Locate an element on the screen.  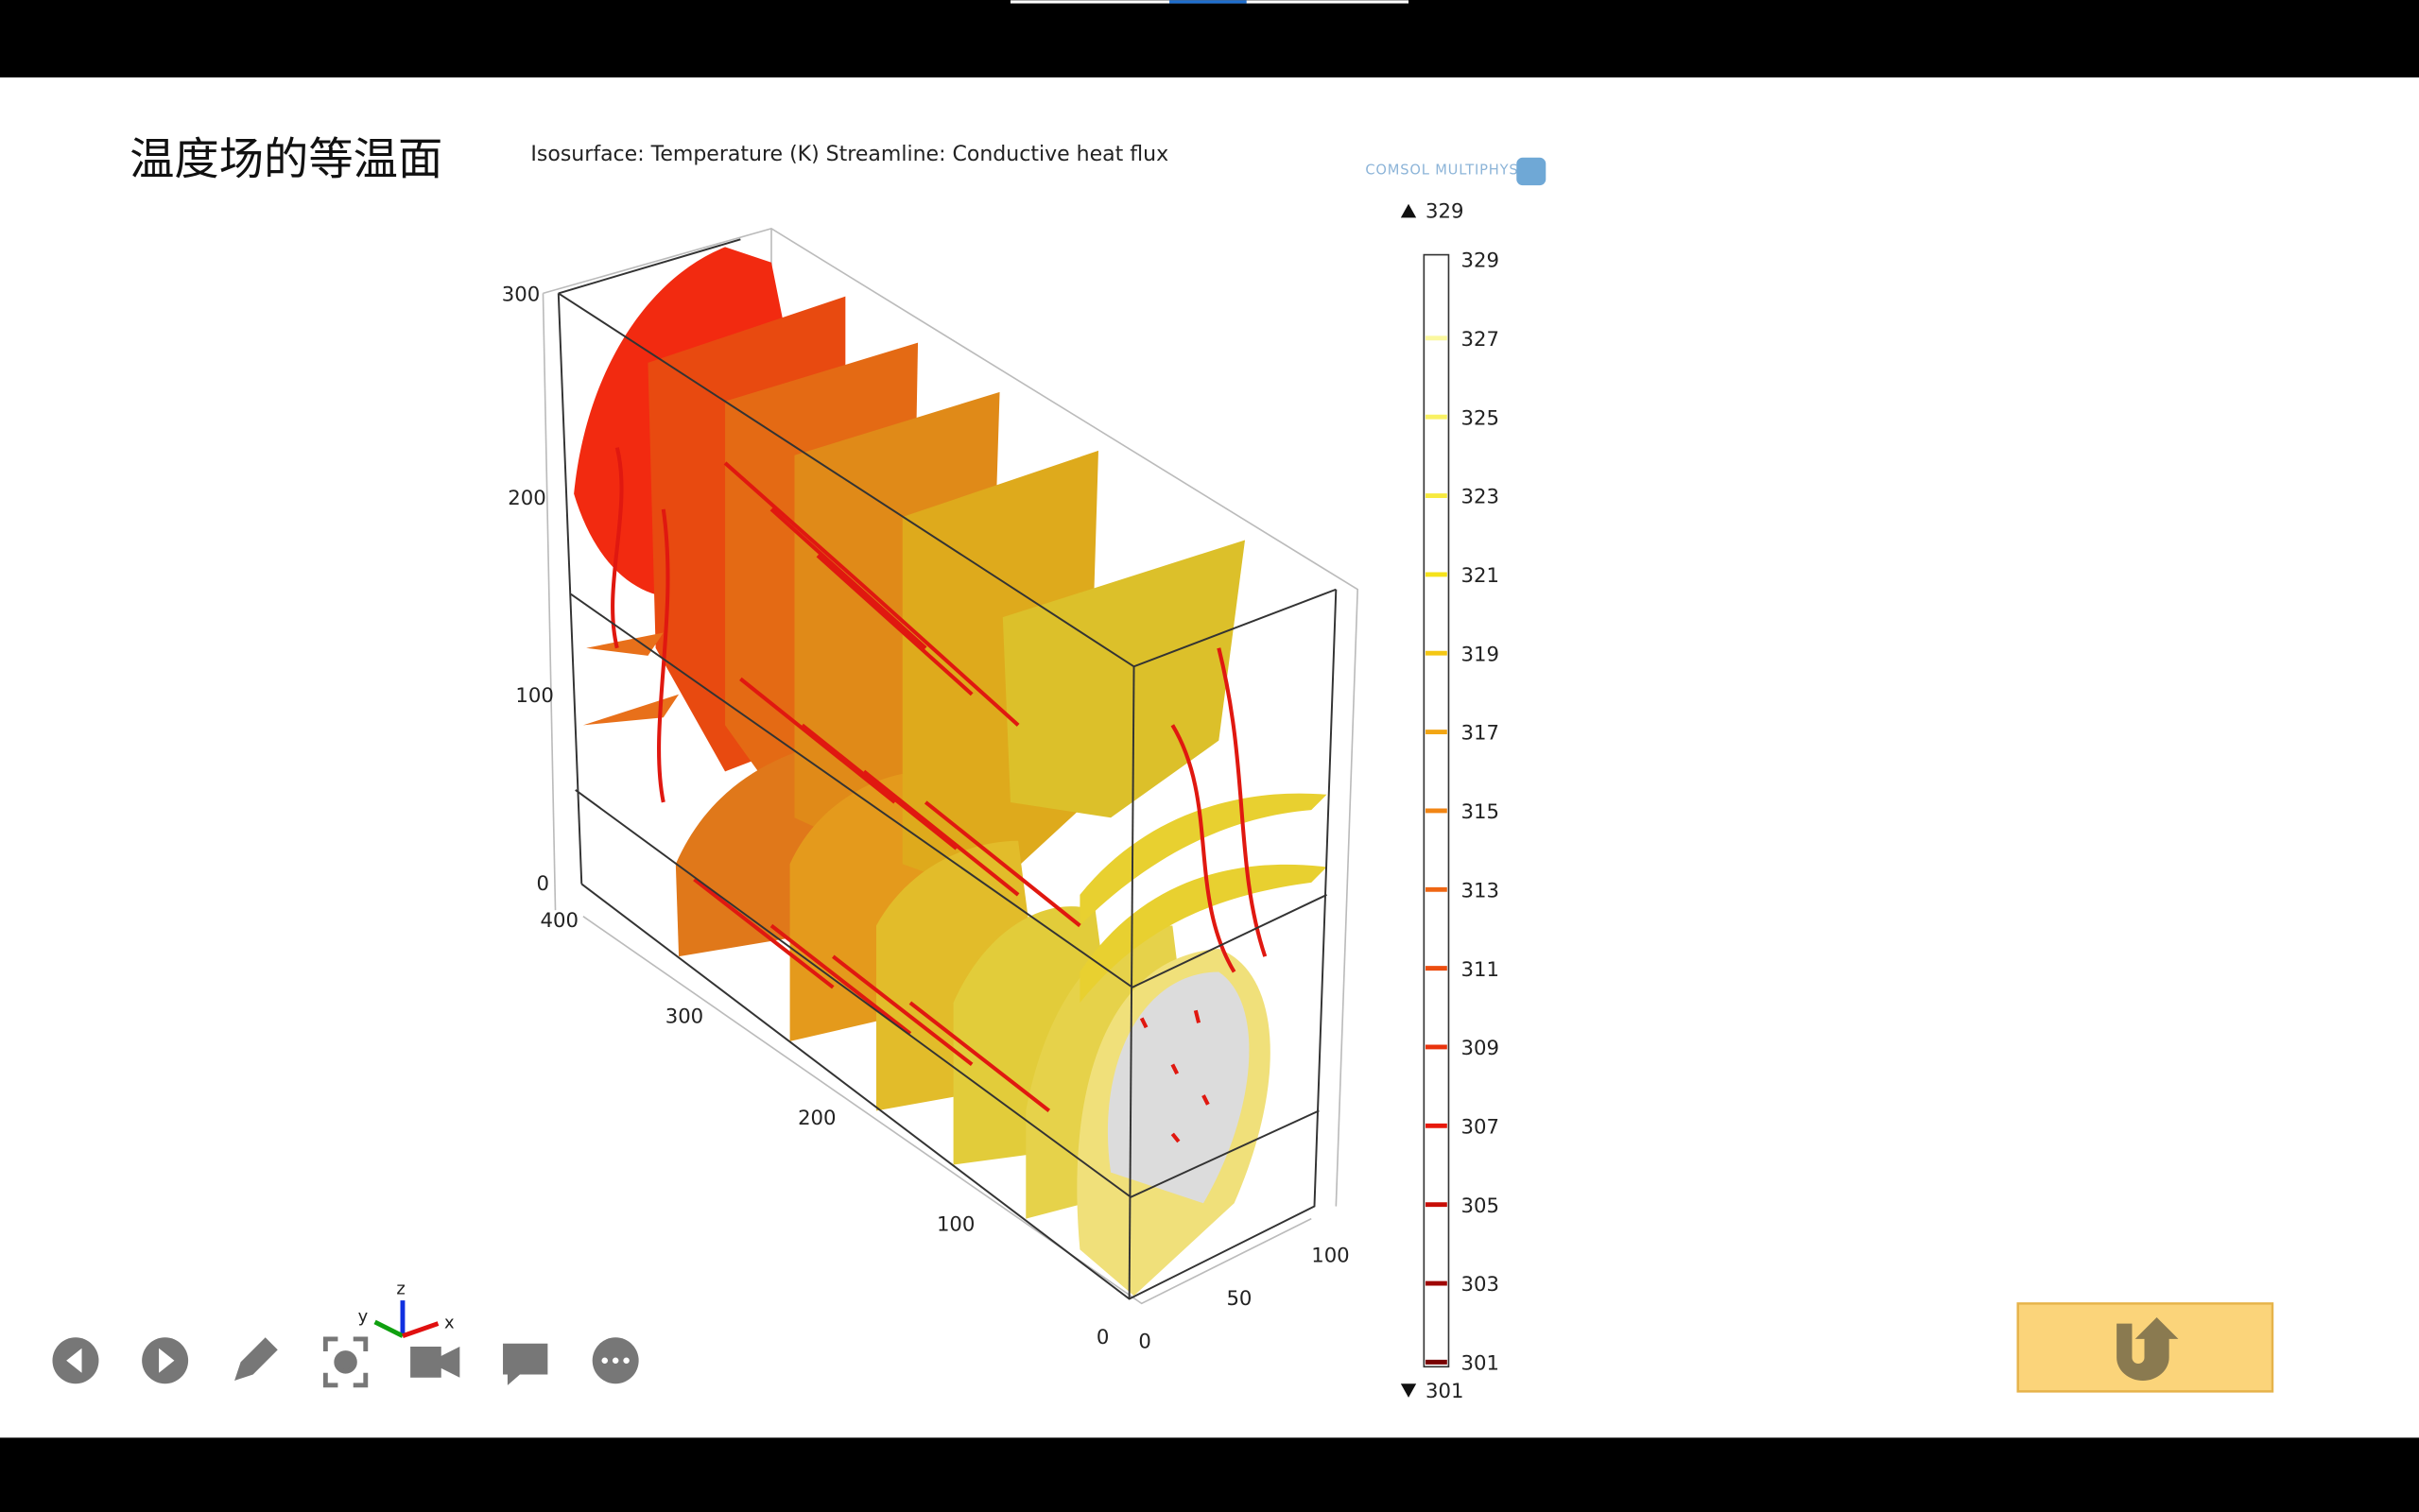
colorbar-tick-label: 309 is located at coordinates (1480, 1048).